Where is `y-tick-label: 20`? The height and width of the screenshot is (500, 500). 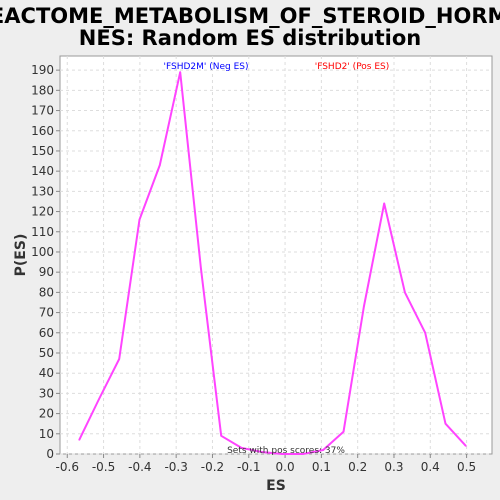
y-tick-label: 20 is located at coordinates (46, 414).